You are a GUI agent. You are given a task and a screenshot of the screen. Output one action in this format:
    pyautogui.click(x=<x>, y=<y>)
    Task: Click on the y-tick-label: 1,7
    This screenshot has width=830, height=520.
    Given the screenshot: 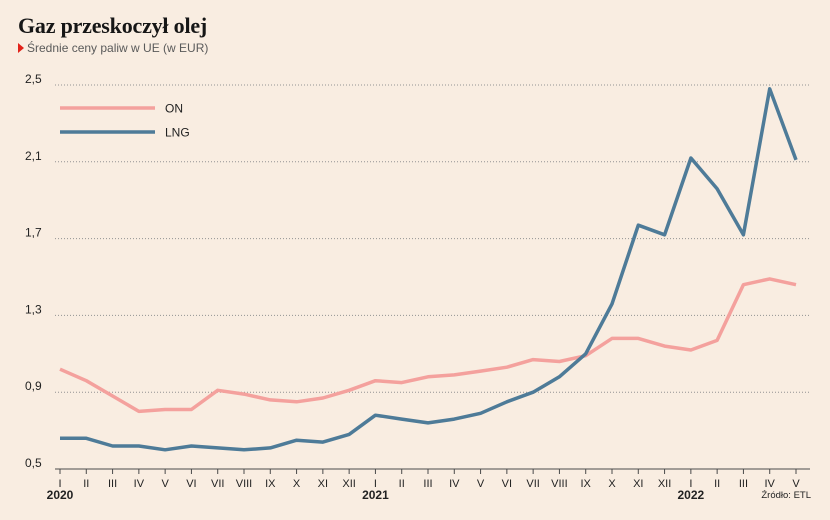 What is the action you would take?
    pyautogui.click(x=33, y=233)
    